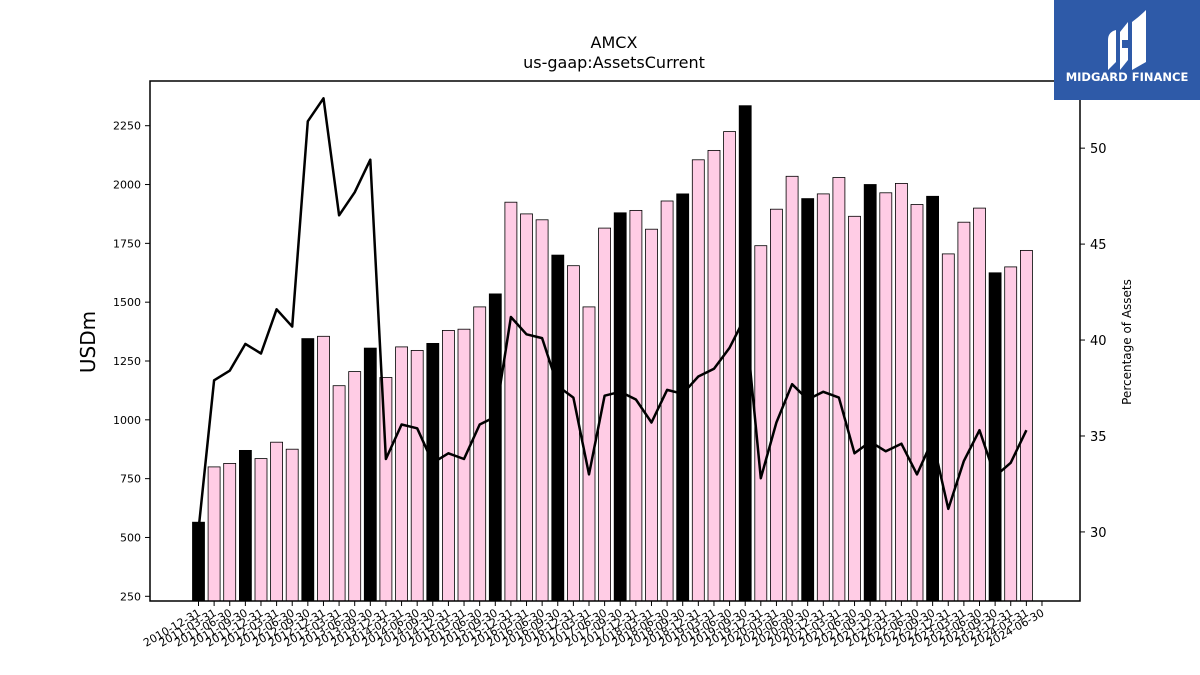 The image size is (1200, 675). I want to click on logo-mark-icon, so click(1127, 40).